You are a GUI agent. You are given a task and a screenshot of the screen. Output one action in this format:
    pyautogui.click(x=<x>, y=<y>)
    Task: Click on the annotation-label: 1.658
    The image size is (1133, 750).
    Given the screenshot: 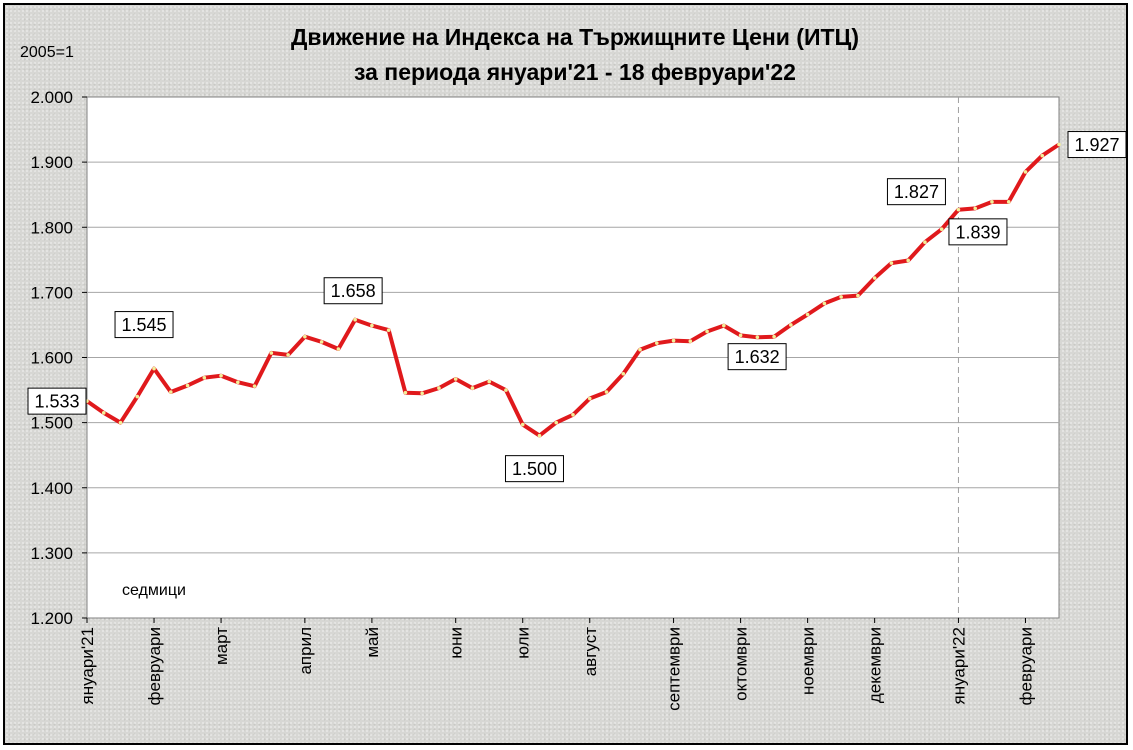 What is the action you would take?
    pyautogui.click(x=353, y=291)
    